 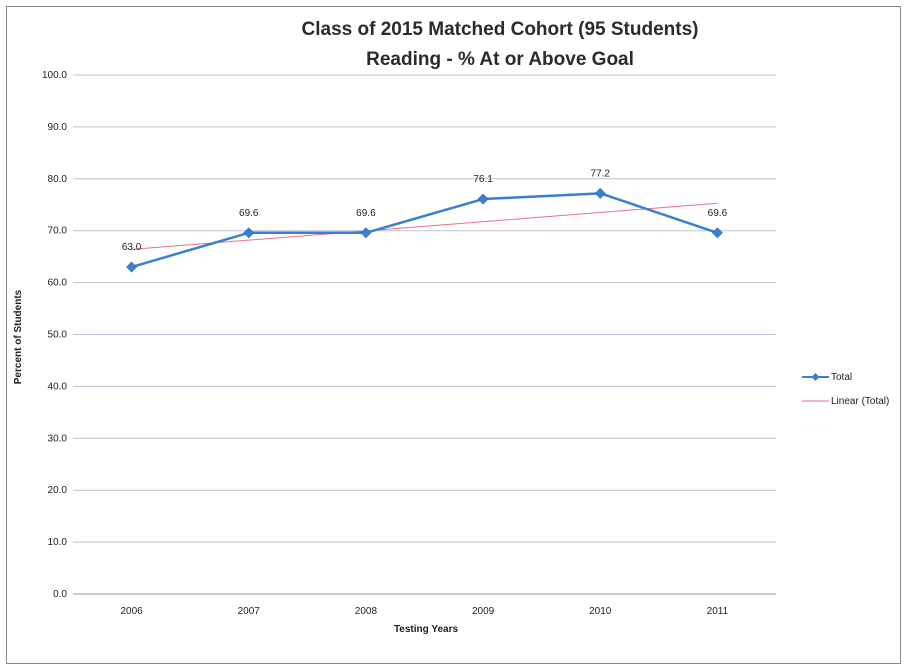 What do you see at coordinates (58, 283) in the screenshot?
I see `y-tick-label: 60.0` at bounding box center [58, 283].